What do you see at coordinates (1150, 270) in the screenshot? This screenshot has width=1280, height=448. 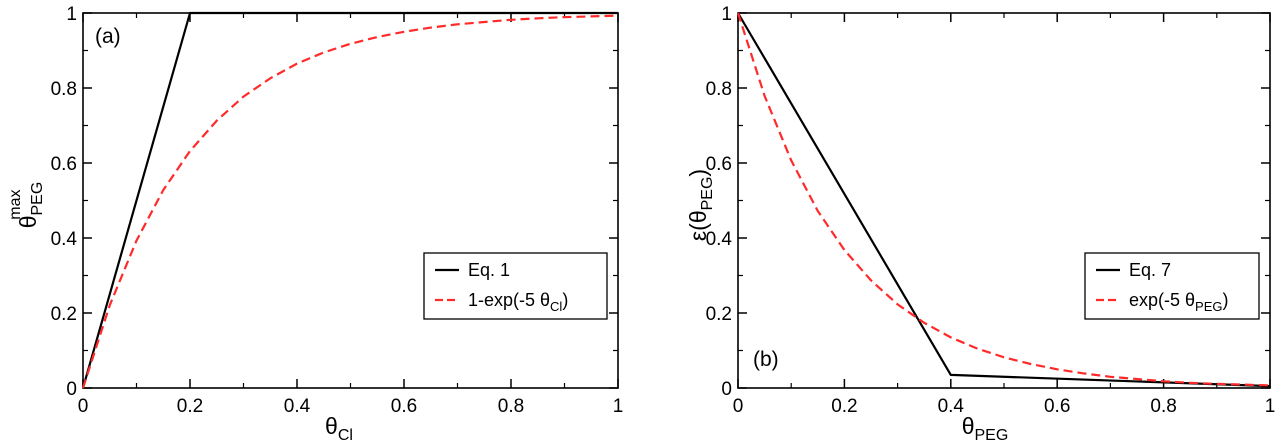 I see `legend-label-1: Eq. 7` at bounding box center [1150, 270].